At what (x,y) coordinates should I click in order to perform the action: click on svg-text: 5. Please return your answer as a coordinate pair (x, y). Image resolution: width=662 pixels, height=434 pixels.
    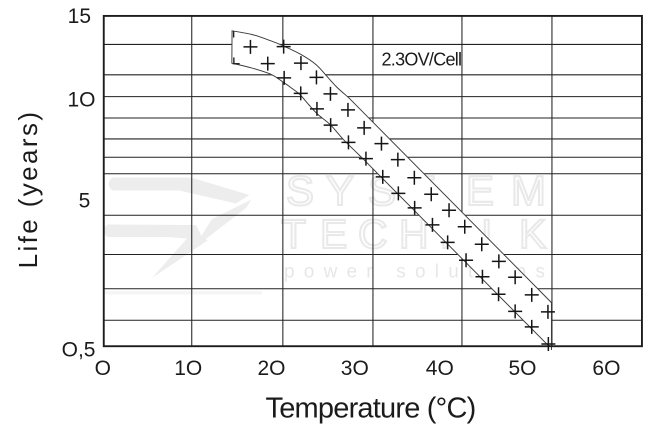
    Looking at the image, I should click on (85, 201).